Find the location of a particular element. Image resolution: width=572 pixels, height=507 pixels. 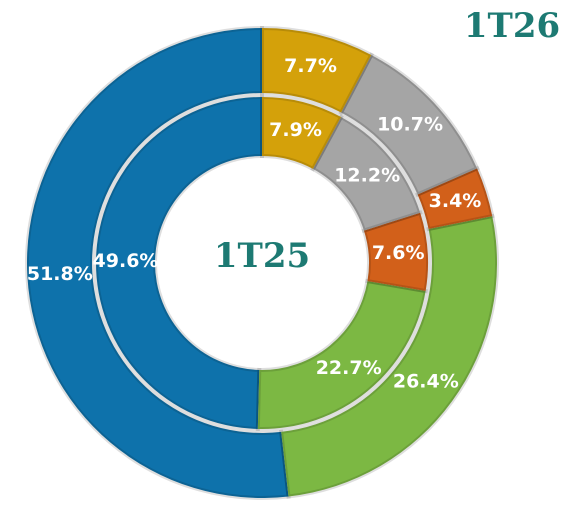

value-label: 3.4% is located at coordinates (455, 201).